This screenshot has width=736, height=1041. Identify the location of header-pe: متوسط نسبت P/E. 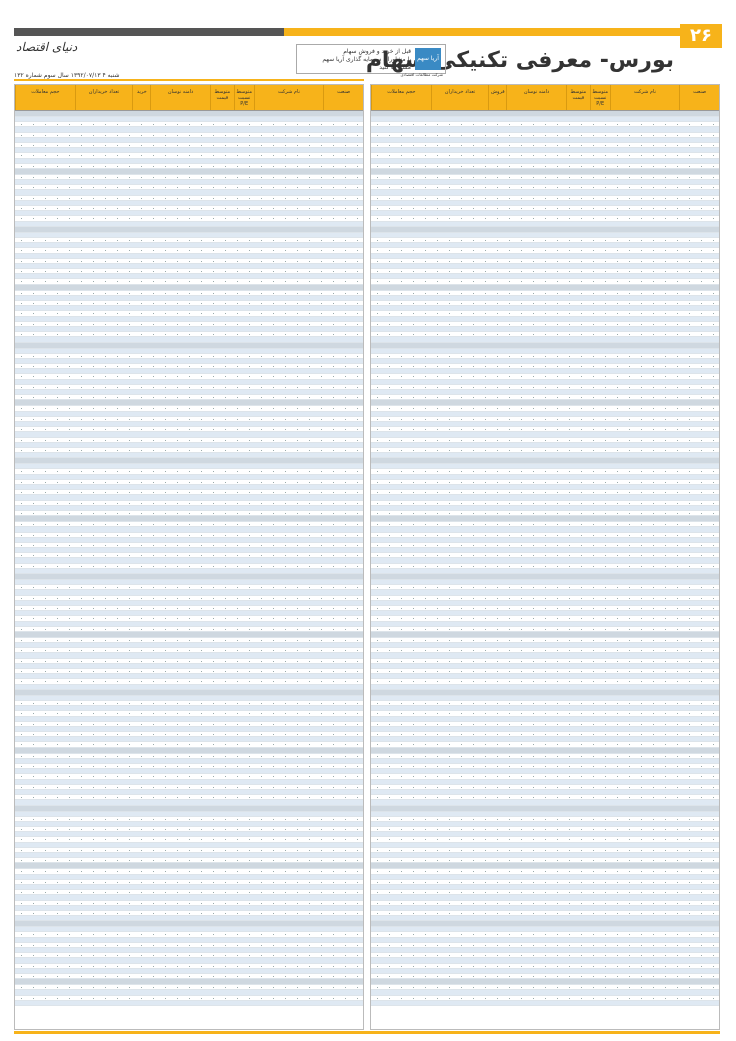
(243, 97).